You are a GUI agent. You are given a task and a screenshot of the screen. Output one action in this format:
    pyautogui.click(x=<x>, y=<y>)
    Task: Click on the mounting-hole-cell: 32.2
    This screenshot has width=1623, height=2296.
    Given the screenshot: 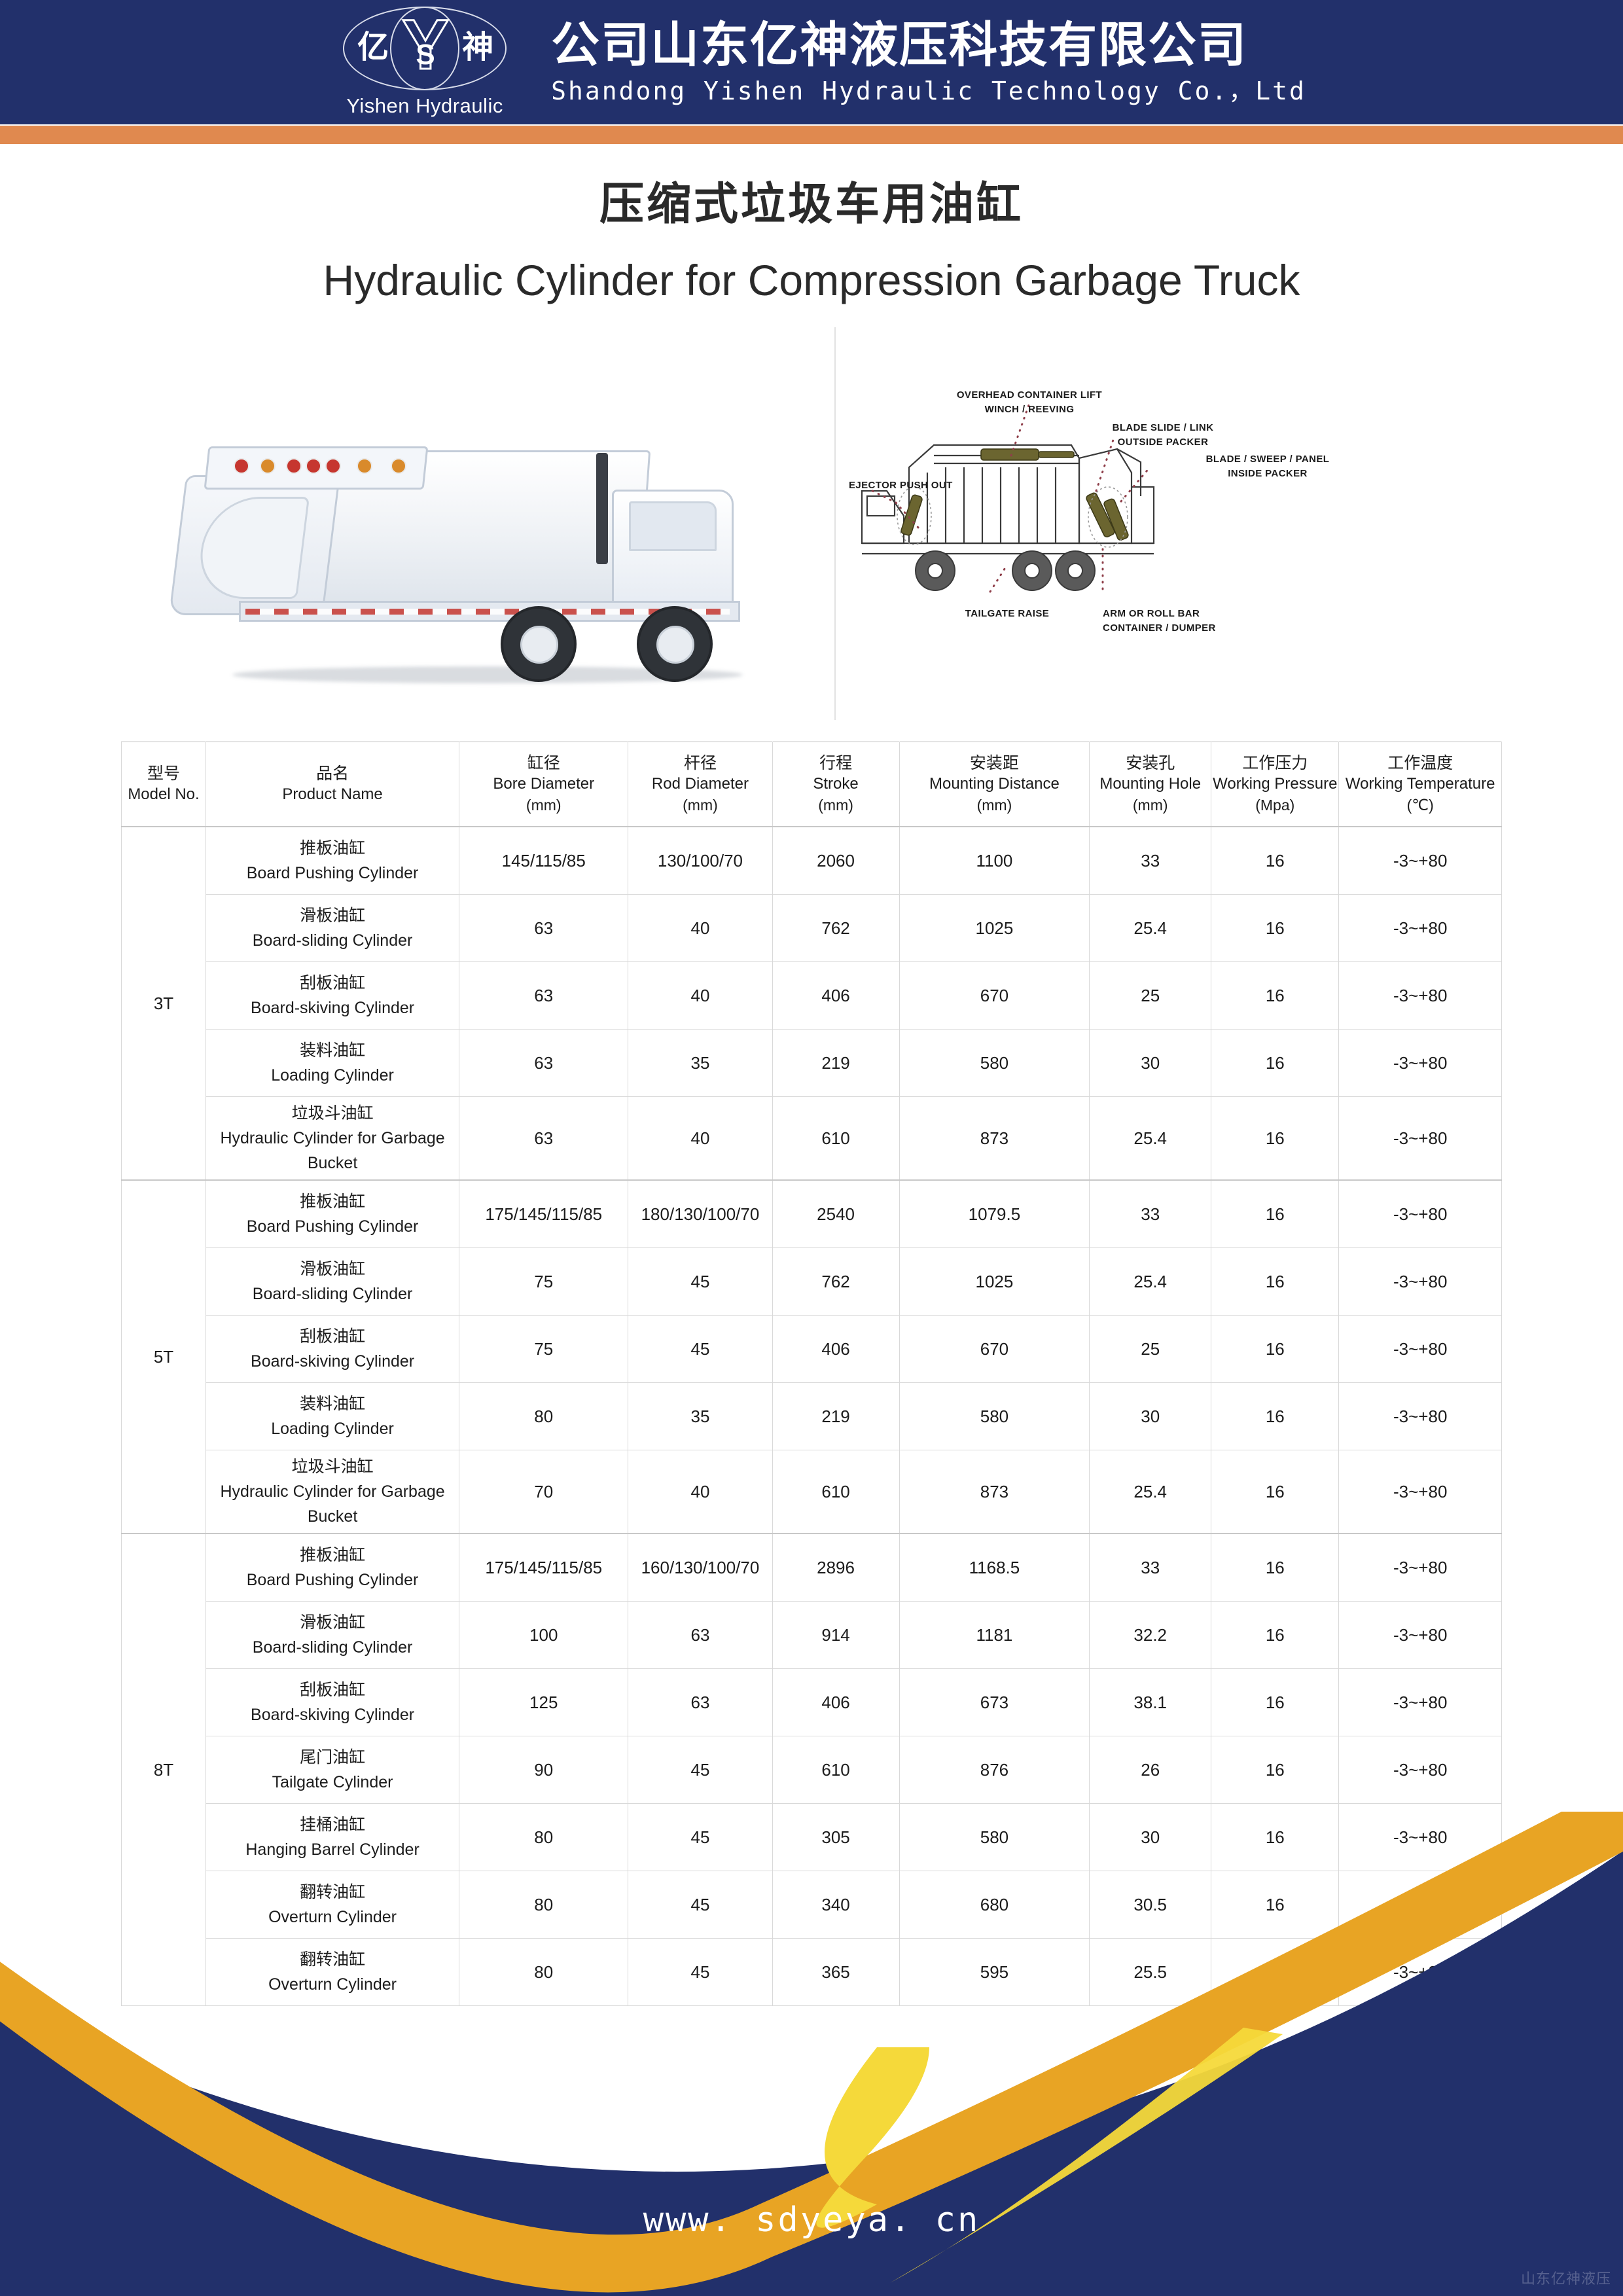 What is the action you would take?
    pyautogui.click(x=1150, y=1635)
    